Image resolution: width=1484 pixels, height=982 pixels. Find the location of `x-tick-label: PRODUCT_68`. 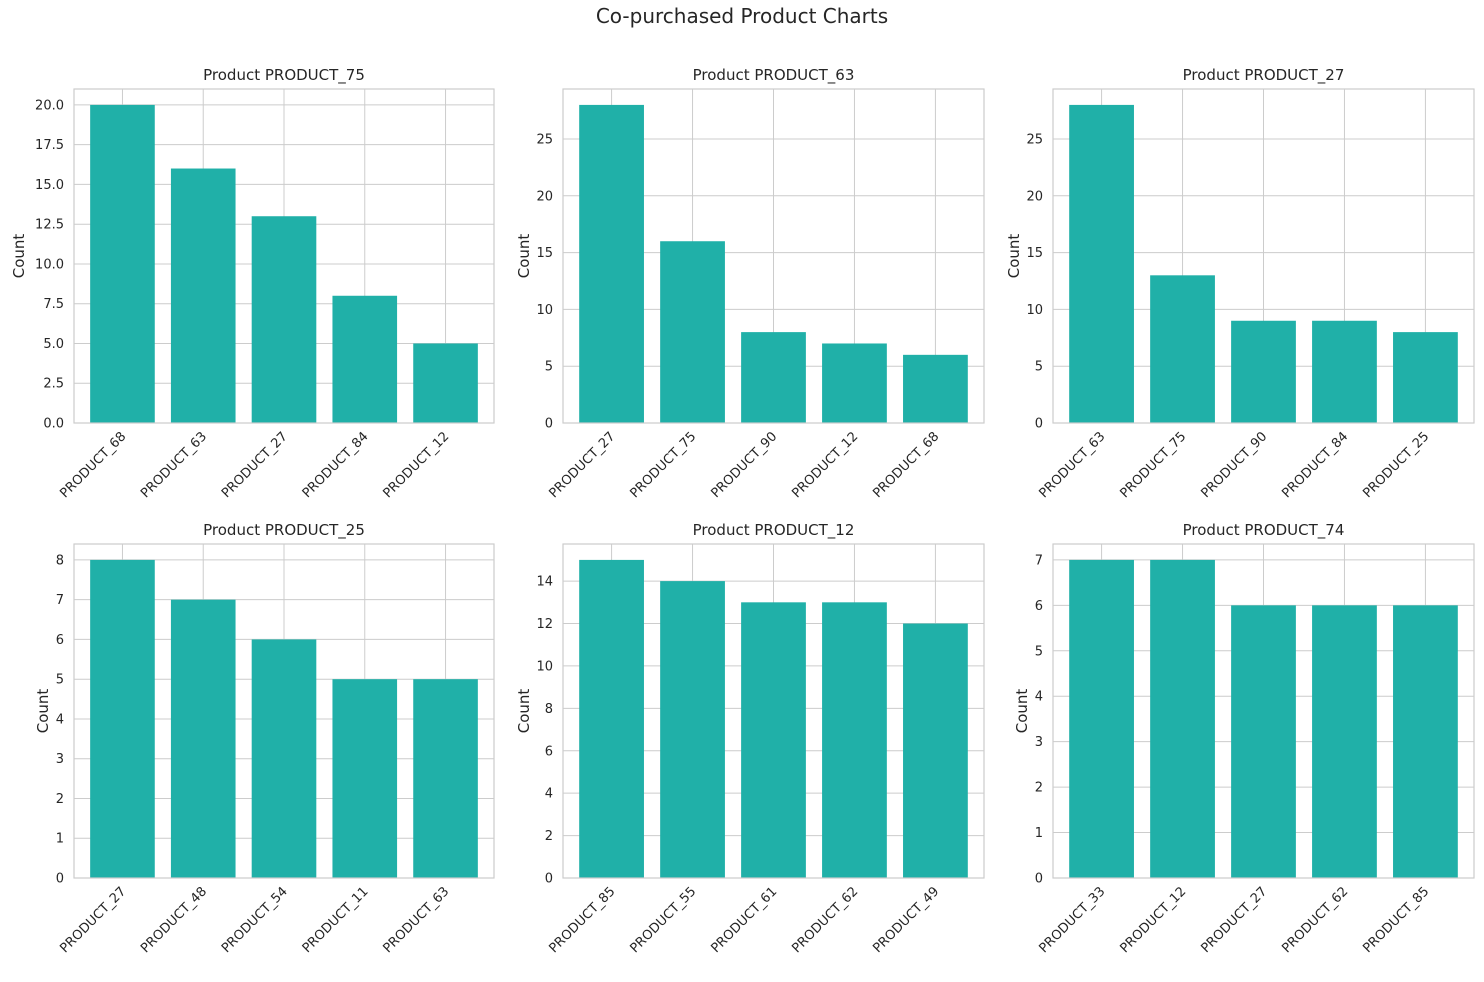

x-tick-label: PRODUCT_68 is located at coordinates (93, 465).